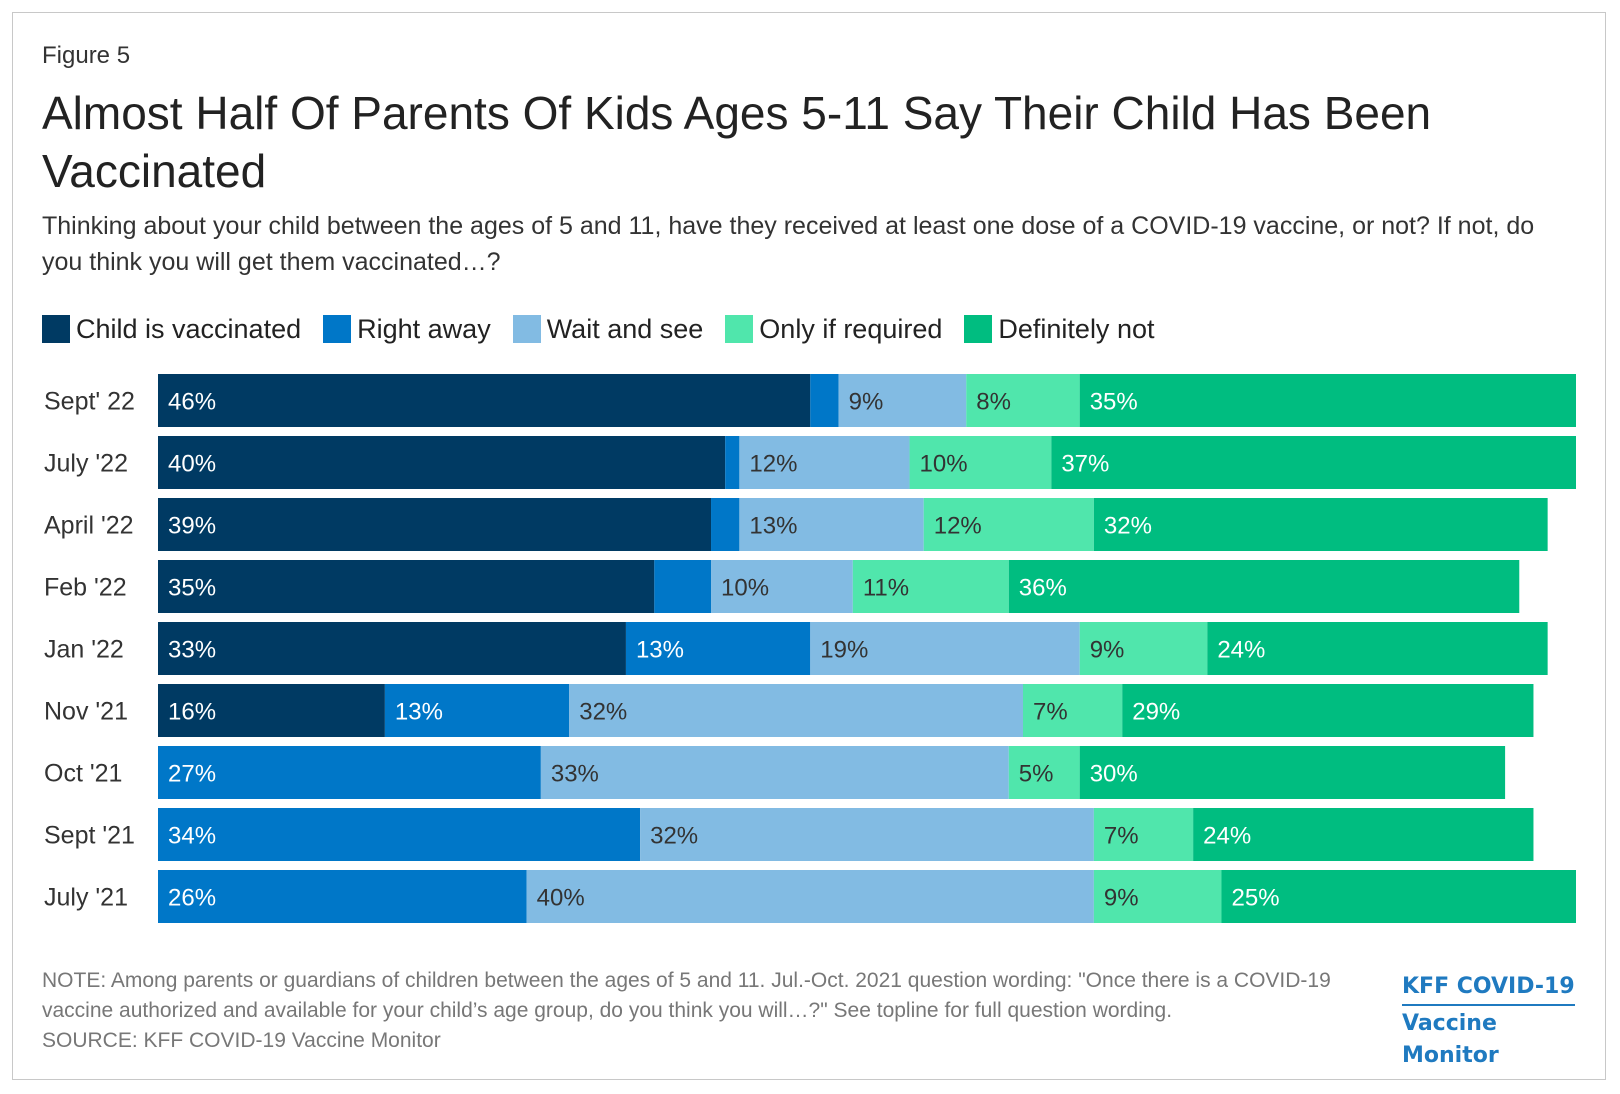 The width and height of the screenshot is (1620, 1094). I want to click on category-label: Sept '21, so click(89, 836).